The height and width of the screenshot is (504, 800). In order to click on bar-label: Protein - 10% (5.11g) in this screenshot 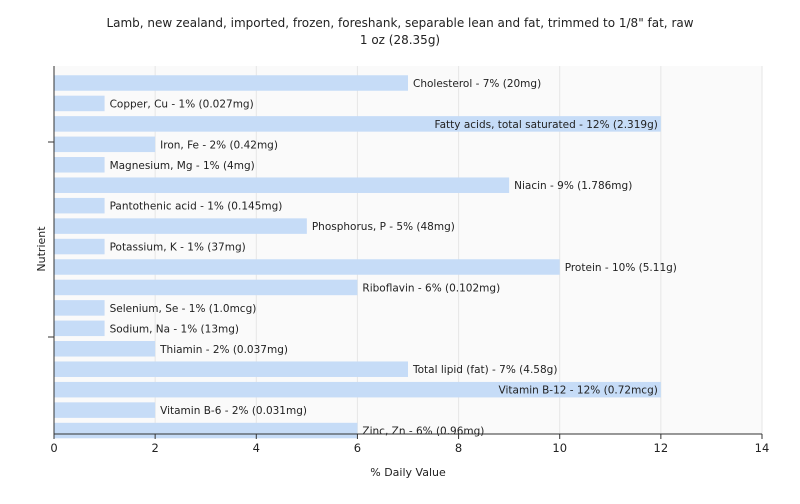, I will do `click(621, 268)`.